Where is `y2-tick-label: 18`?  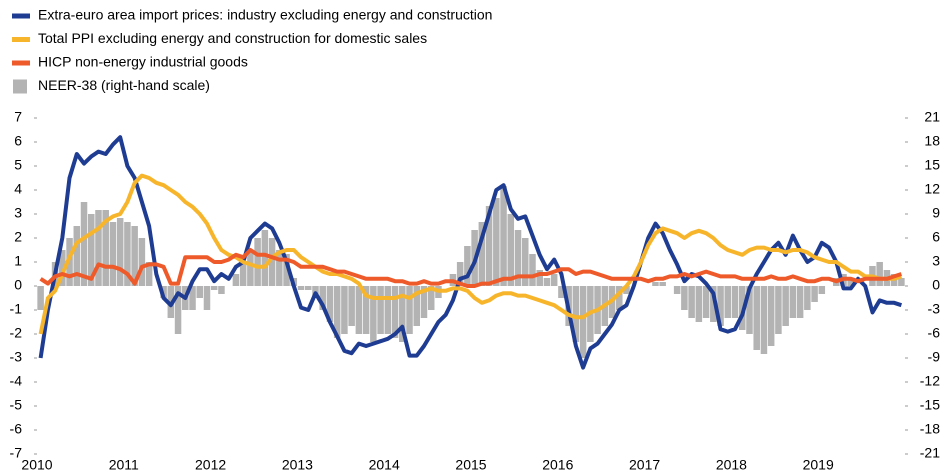
y2-tick-label: 18 is located at coordinates (932, 141).